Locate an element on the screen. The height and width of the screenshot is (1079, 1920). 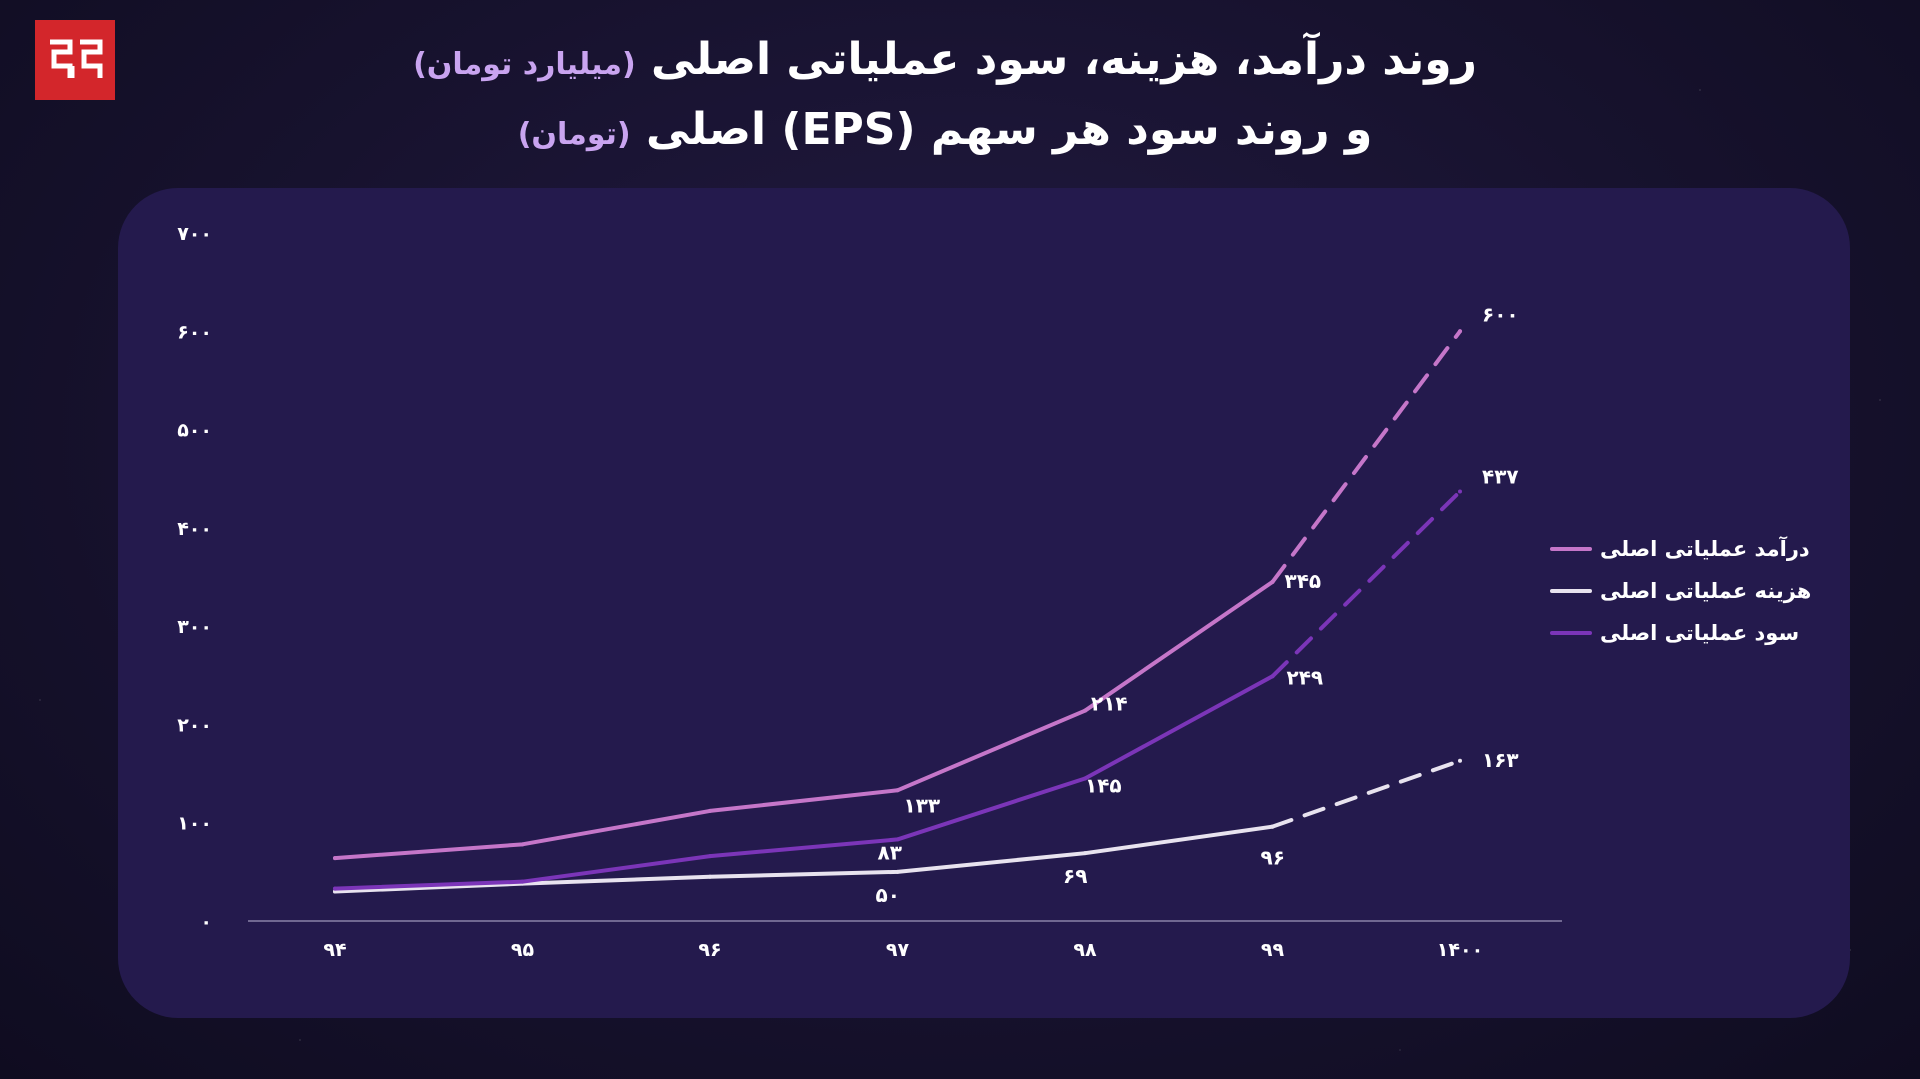
y-tick-label: ۱۰۰ is located at coordinates (194, 824).